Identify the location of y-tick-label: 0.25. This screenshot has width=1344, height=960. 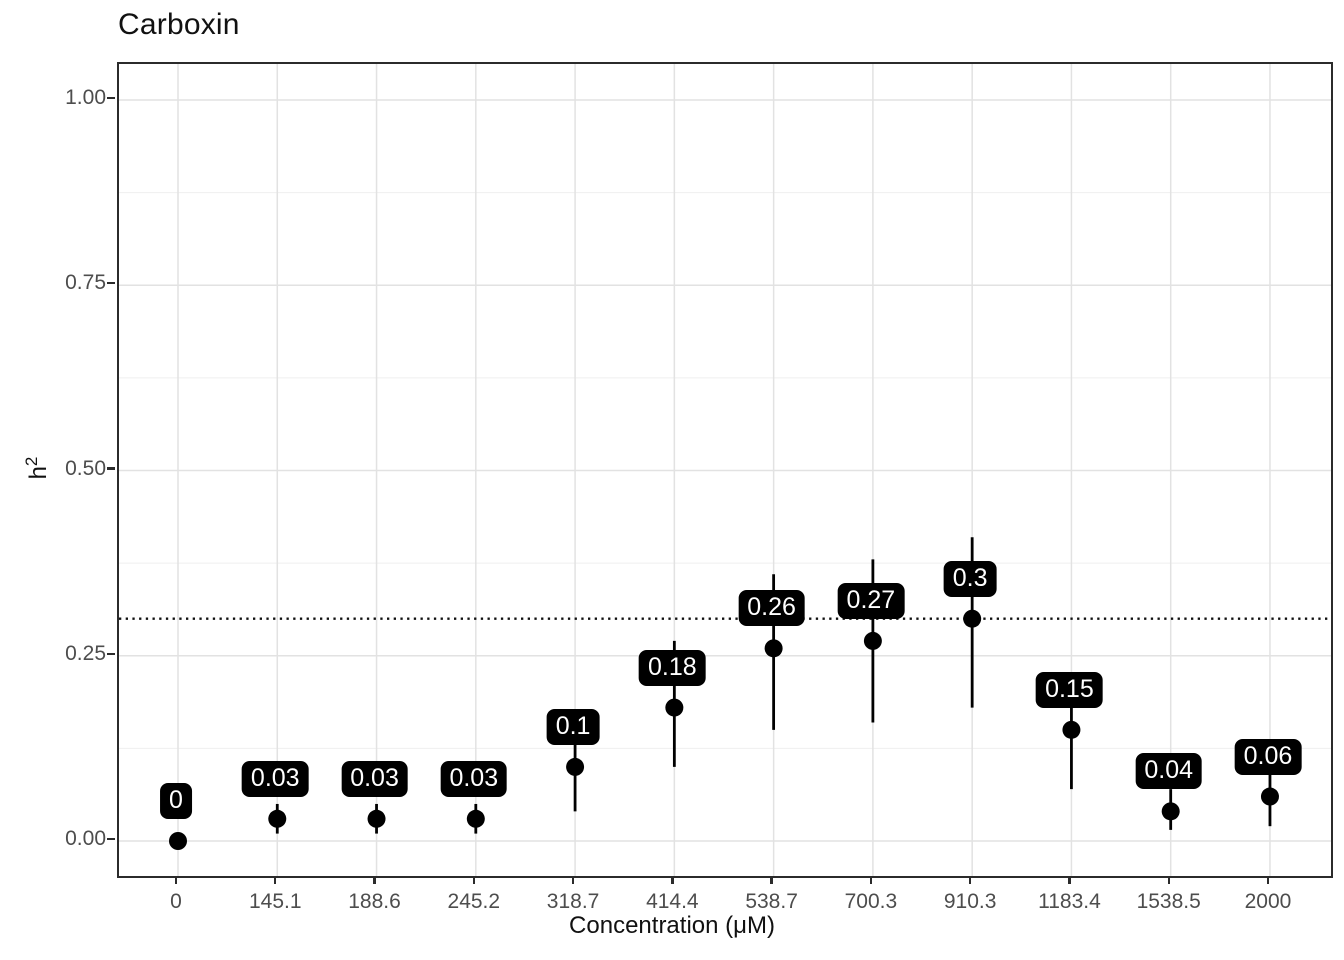
(85, 653).